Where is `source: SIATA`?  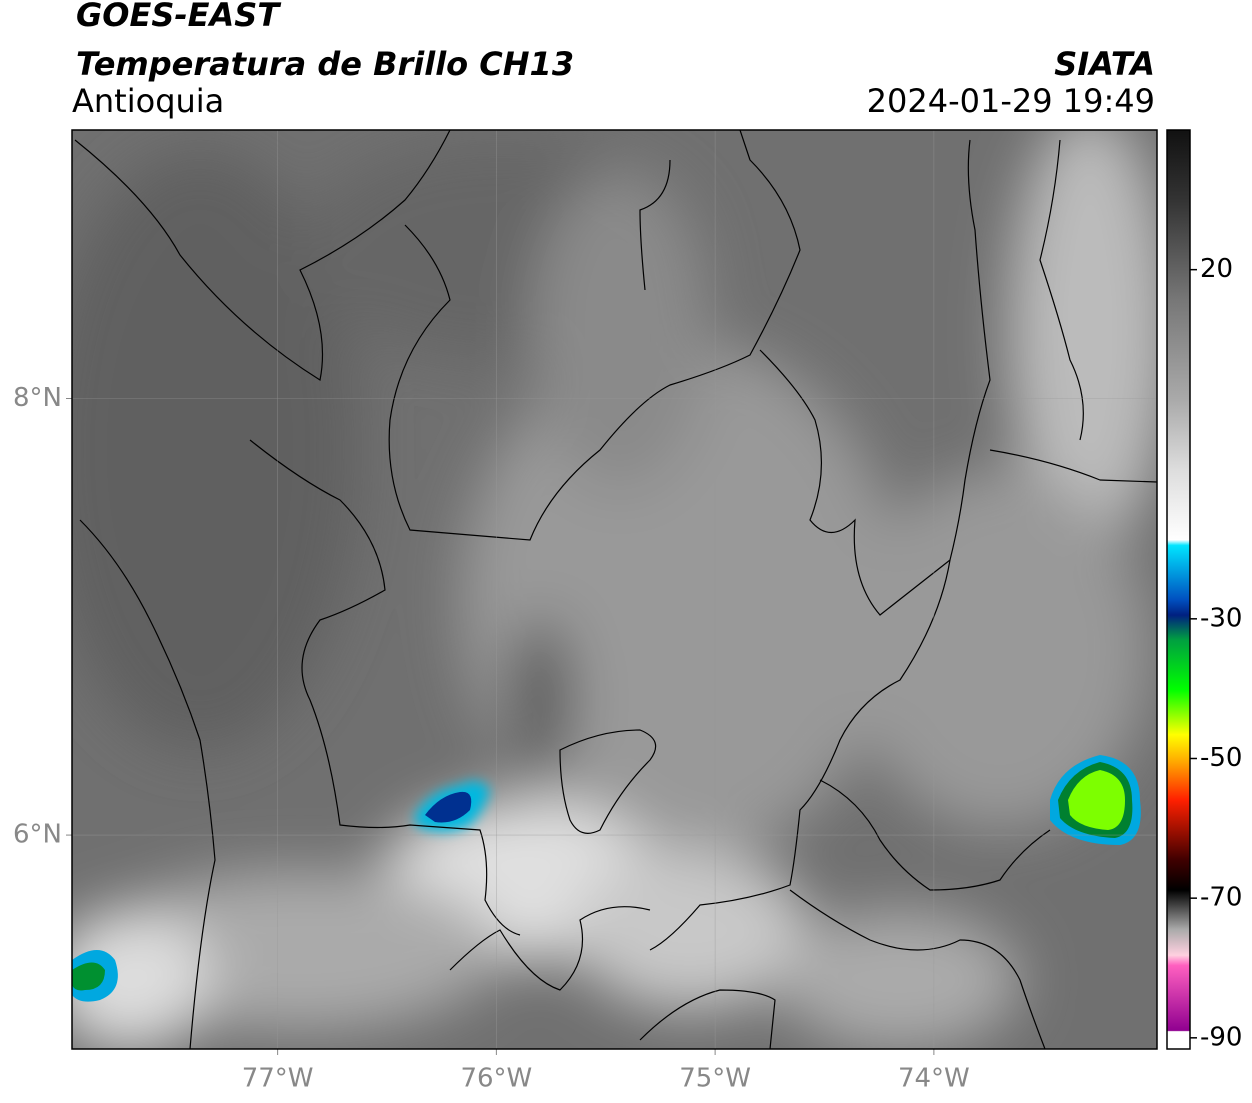
source: SIATA is located at coordinates (1104, 64).